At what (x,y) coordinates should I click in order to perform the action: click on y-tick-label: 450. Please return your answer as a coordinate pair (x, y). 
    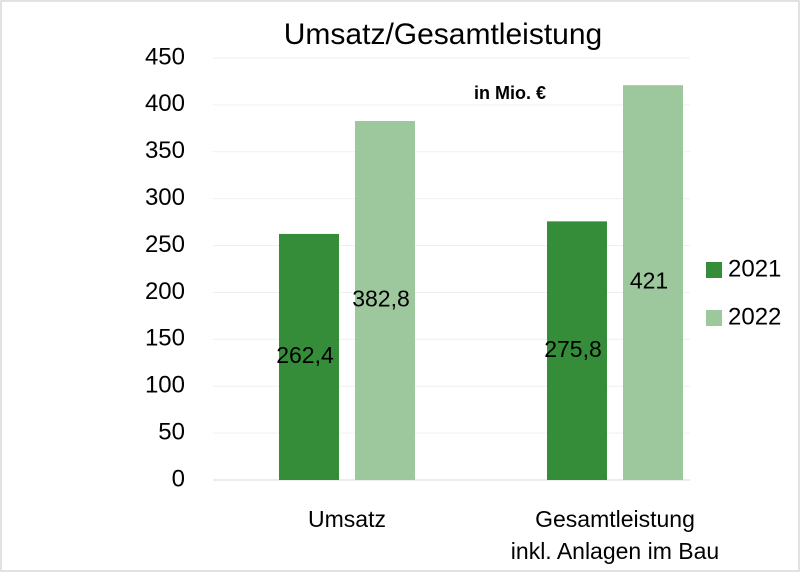
    Looking at the image, I should click on (165, 56).